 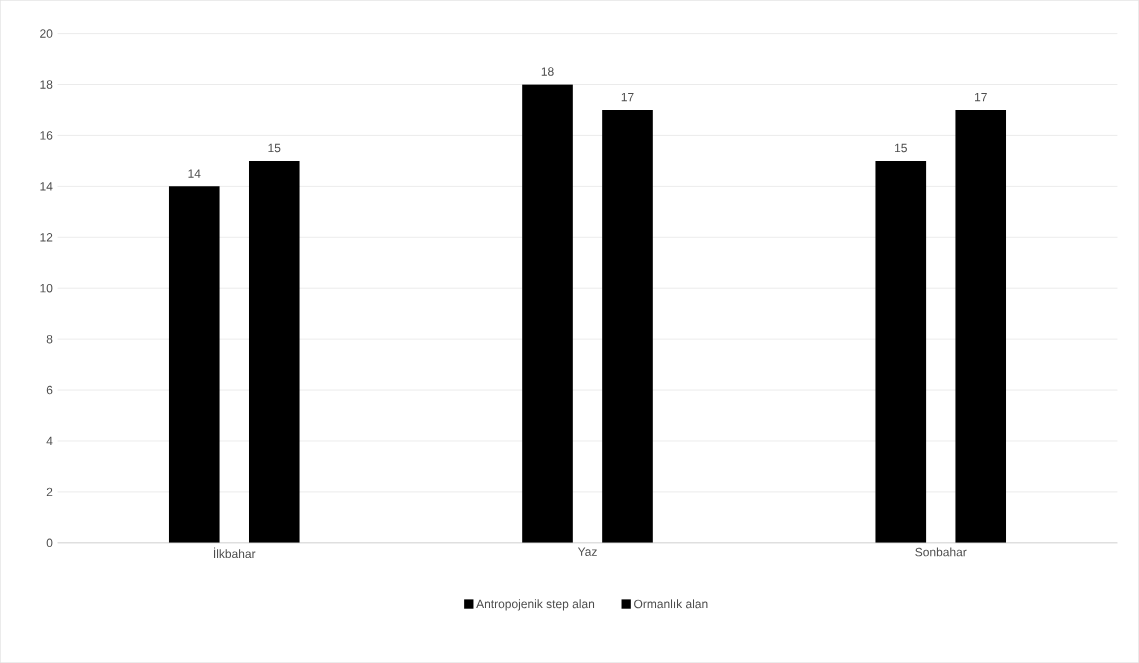 I want to click on y-tick-label: 14, so click(x=46, y=186).